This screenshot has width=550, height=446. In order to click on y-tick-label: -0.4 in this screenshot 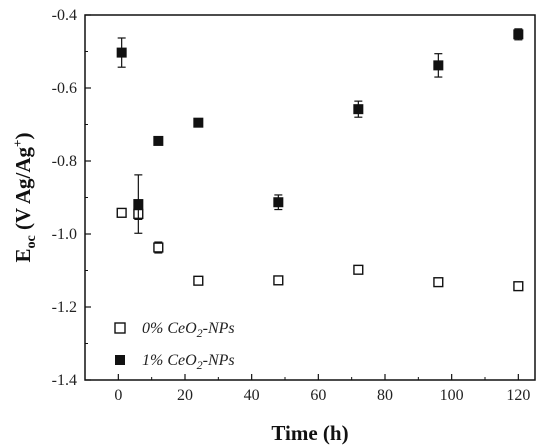, I will do `click(64, 15)`.